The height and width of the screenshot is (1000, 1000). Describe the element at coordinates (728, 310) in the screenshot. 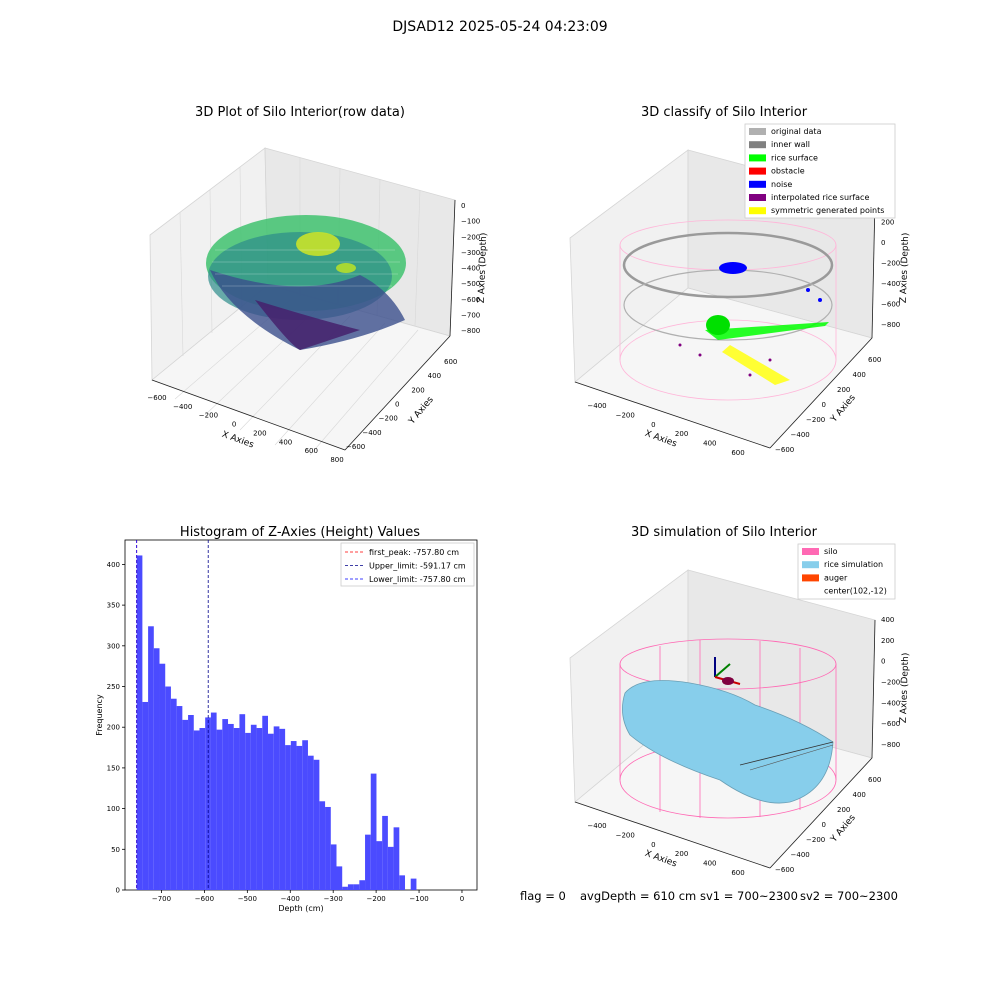

I see `classify-cylinder` at that location.